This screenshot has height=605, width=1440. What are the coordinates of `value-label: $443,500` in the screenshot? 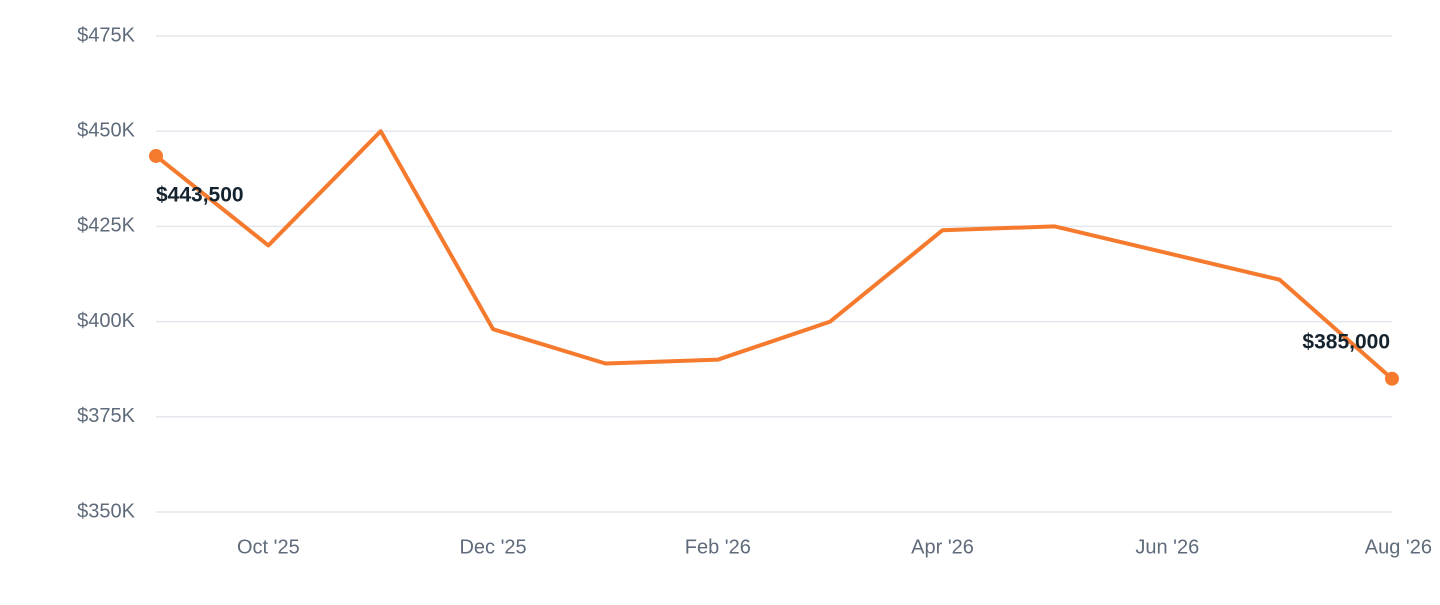 It's located at (200, 194).